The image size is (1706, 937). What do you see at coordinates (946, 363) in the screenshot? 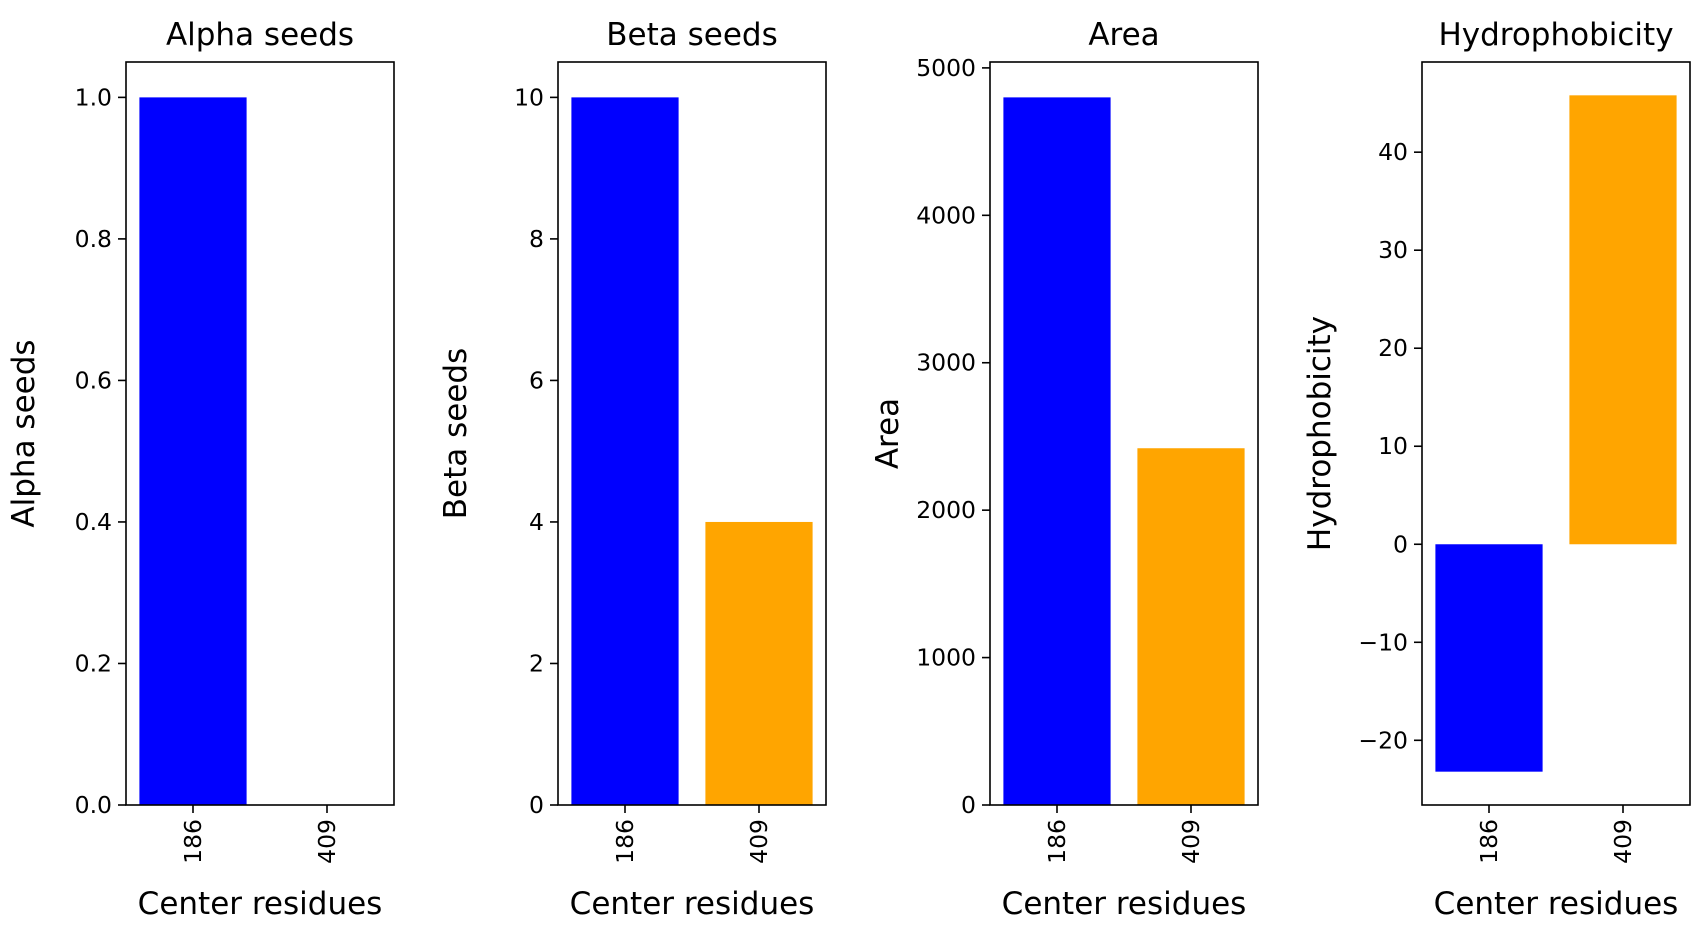
I see `y-tick-label: 3000` at bounding box center [946, 363].